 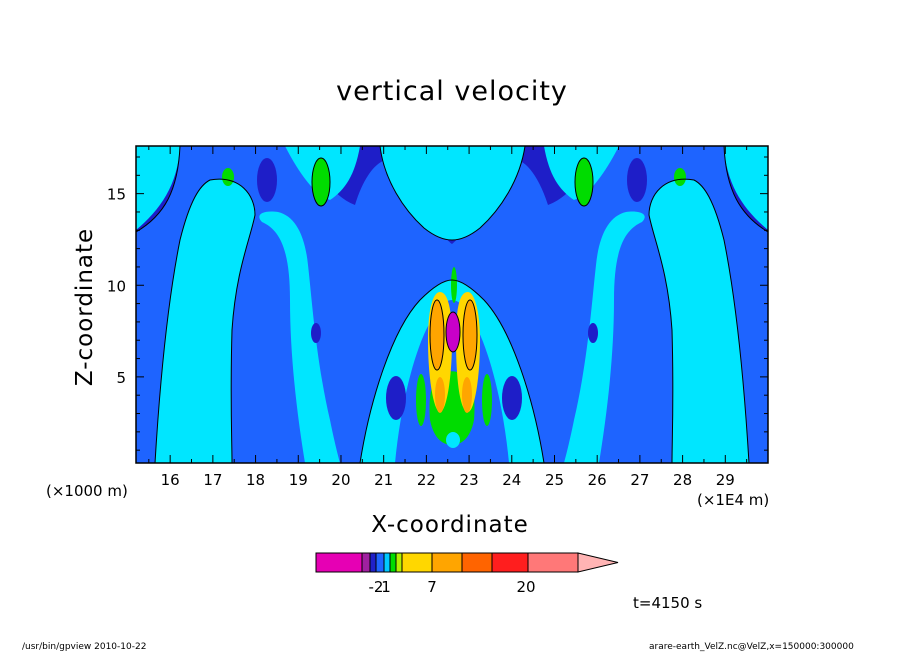 What do you see at coordinates (725, 480) in the screenshot?
I see `x-tick-label: 29` at bounding box center [725, 480].